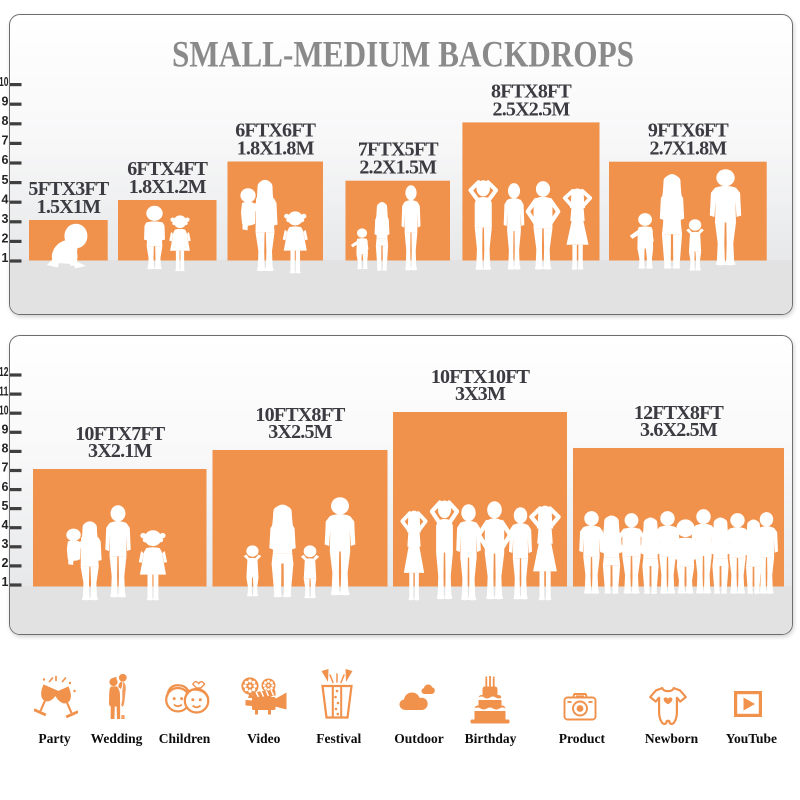 The height and width of the screenshot is (800, 800). What do you see at coordinates (679, 430) in the screenshot?
I see `svg-text: 3.6X2.5M` at bounding box center [679, 430].